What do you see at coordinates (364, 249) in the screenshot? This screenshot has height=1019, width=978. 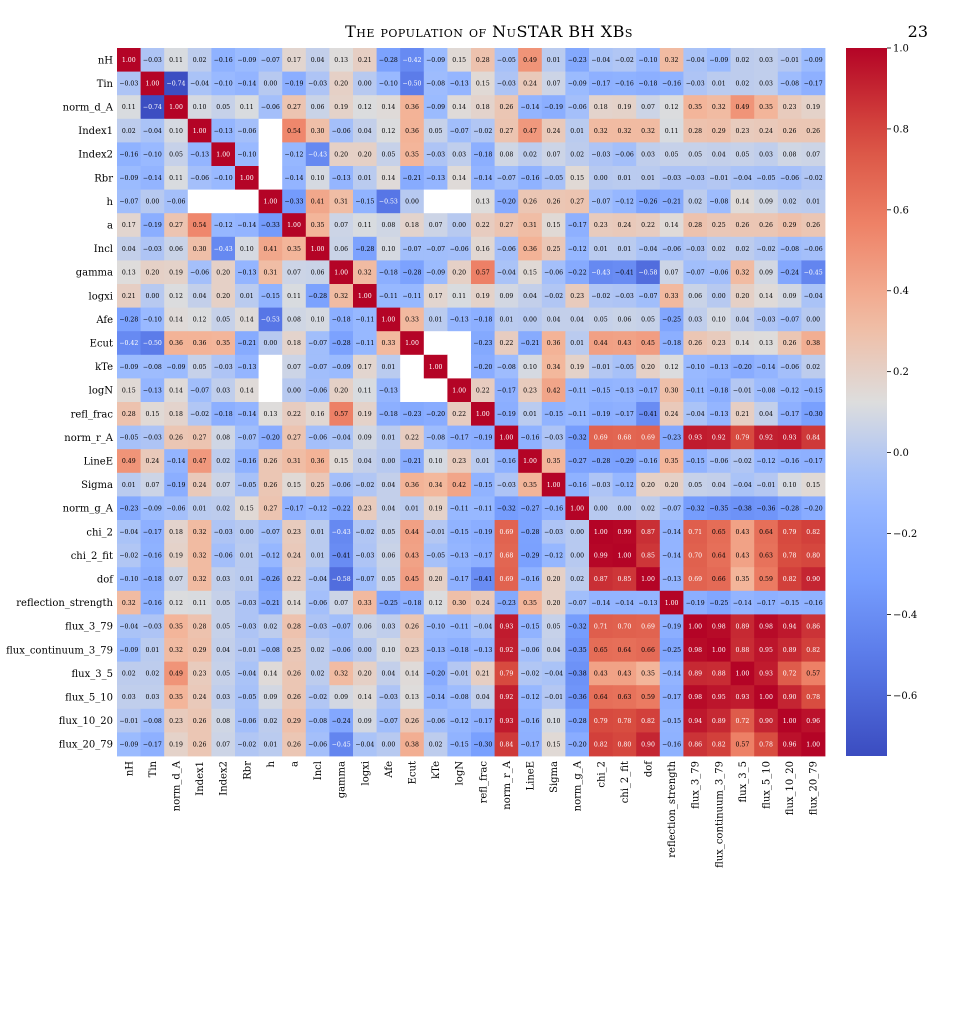 I see `heatmap-cell-value: −0.28` at bounding box center [364, 249].